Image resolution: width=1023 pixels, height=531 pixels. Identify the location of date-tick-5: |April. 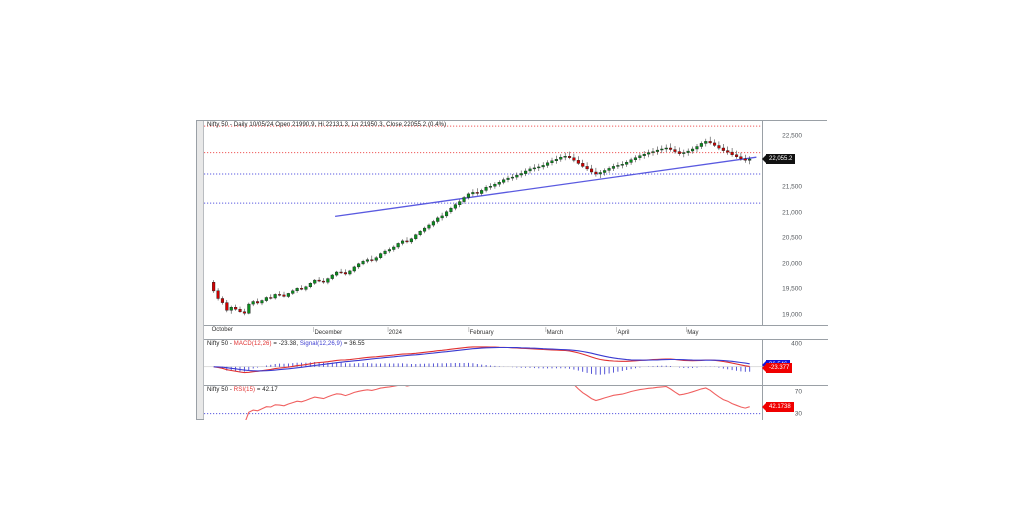
(622, 331).